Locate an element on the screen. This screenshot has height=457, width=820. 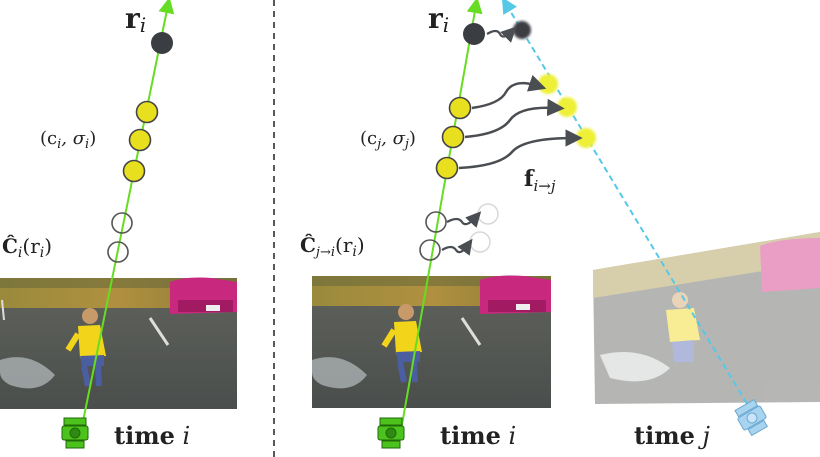
photo-time-j is located at coordinates (706, 318).